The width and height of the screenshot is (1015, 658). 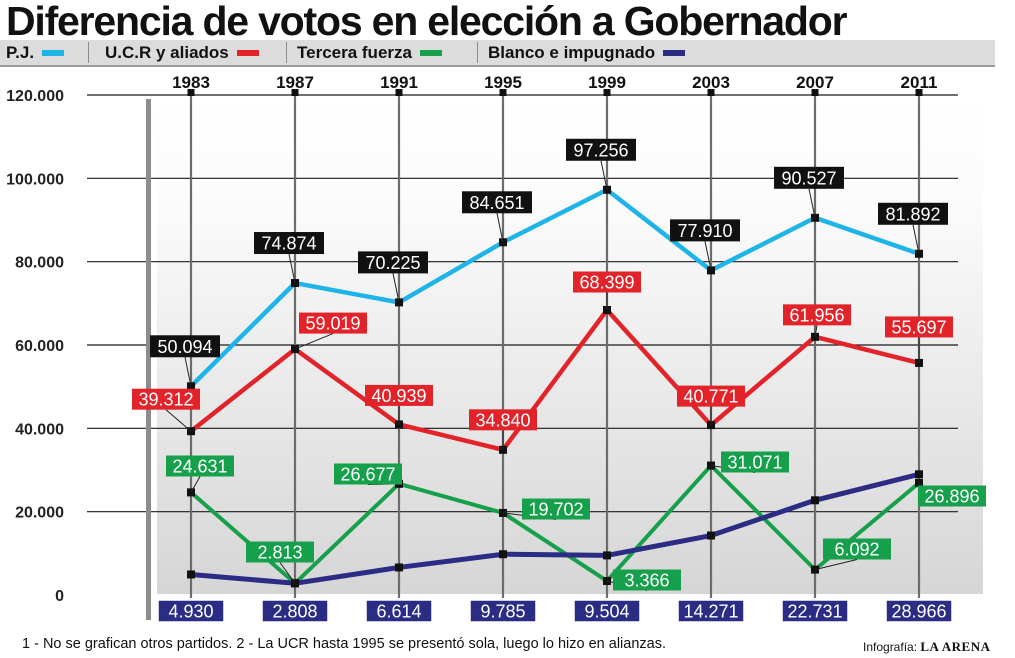 I want to click on label-text: 84.651, so click(x=496, y=203).